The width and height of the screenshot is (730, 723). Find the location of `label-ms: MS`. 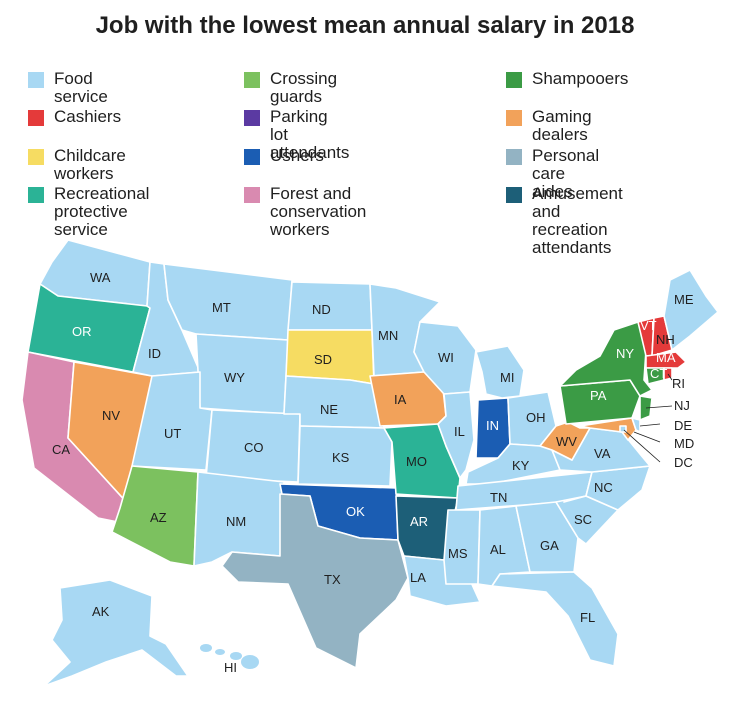

label-ms: MS is located at coordinates (458, 553).